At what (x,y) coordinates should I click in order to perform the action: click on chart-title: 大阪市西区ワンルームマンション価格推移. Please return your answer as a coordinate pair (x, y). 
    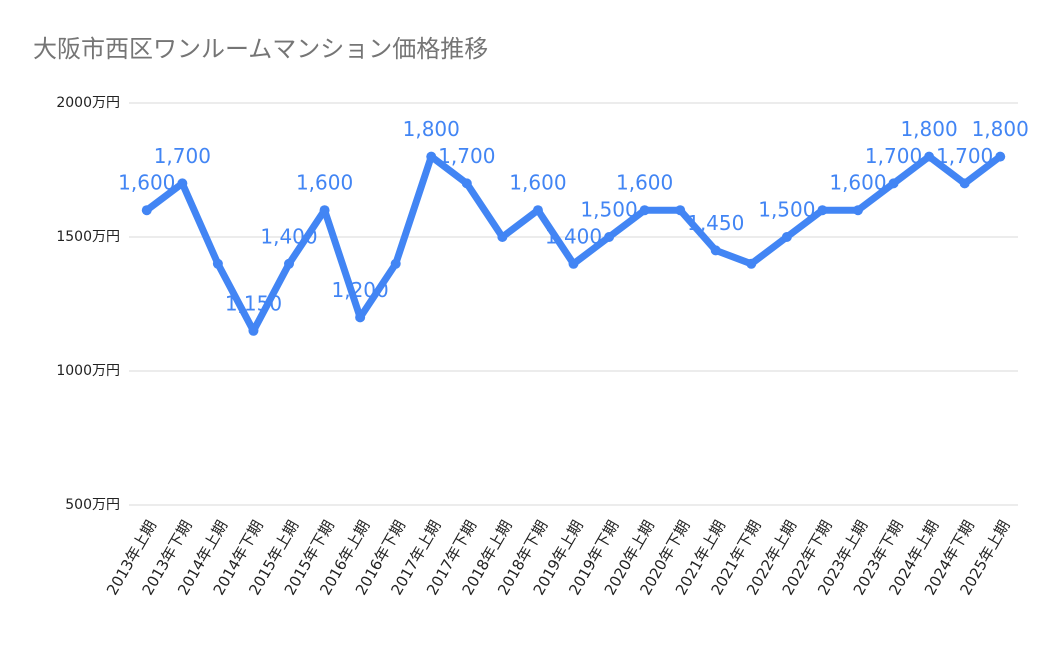
    Looking at the image, I should click on (260, 49).